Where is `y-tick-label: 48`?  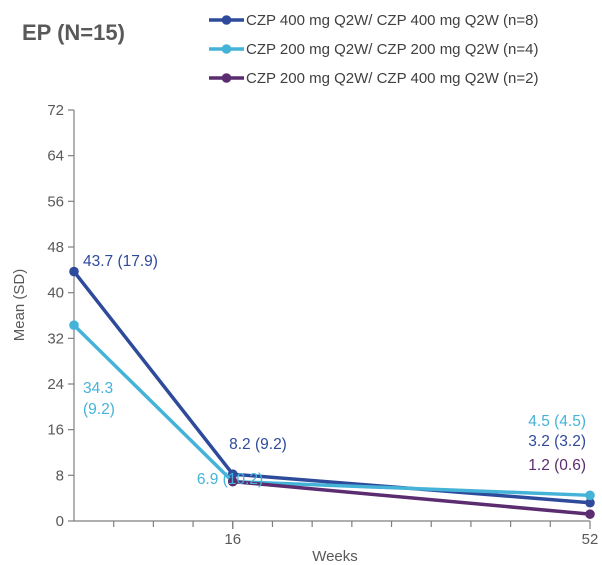
y-tick-label: 48 is located at coordinates (55, 247).